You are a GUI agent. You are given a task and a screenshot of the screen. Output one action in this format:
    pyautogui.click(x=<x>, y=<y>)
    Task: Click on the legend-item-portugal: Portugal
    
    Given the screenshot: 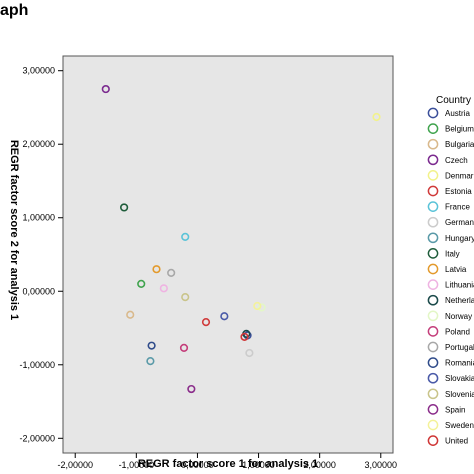 What is the action you would take?
    pyautogui.click(x=450, y=347)
    